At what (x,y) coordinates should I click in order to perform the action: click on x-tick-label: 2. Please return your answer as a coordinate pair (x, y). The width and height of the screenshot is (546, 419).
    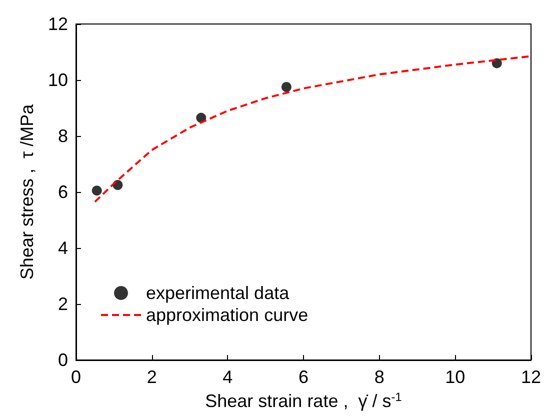
    Looking at the image, I should click on (151, 377).